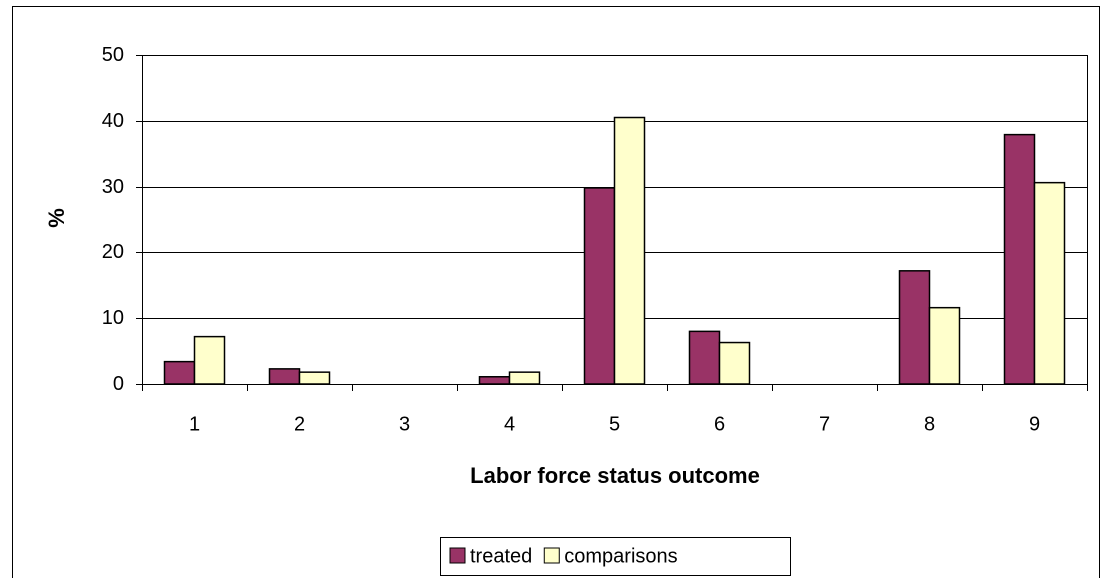 The width and height of the screenshot is (1106, 578). What do you see at coordinates (614, 424) in the screenshot?
I see `x-tick-label: 5` at bounding box center [614, 424].